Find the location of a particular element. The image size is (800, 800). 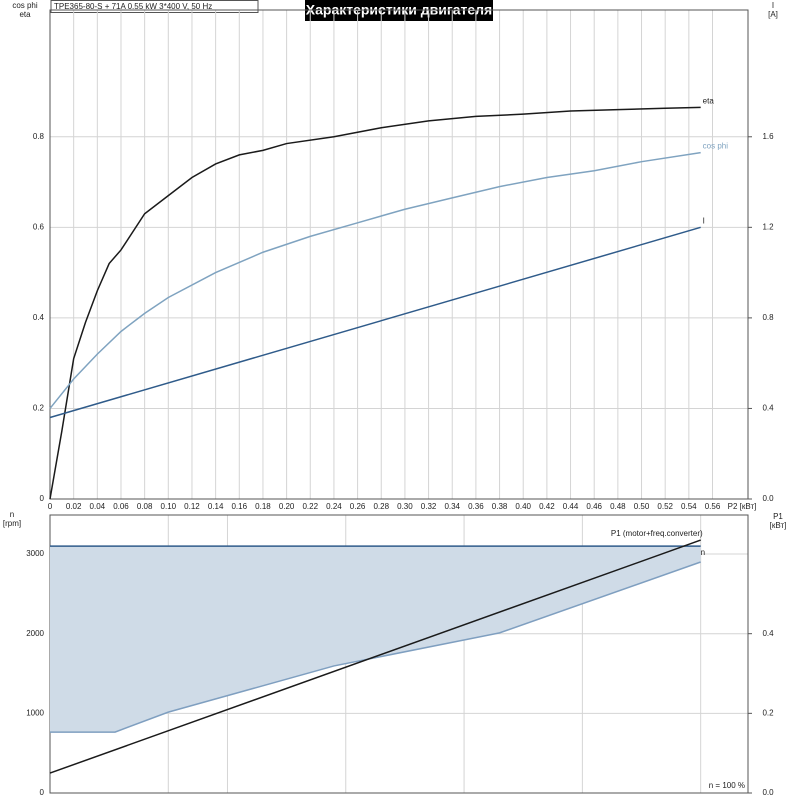

x-tick-label: 0.40 is located at coordinates (523, 506).